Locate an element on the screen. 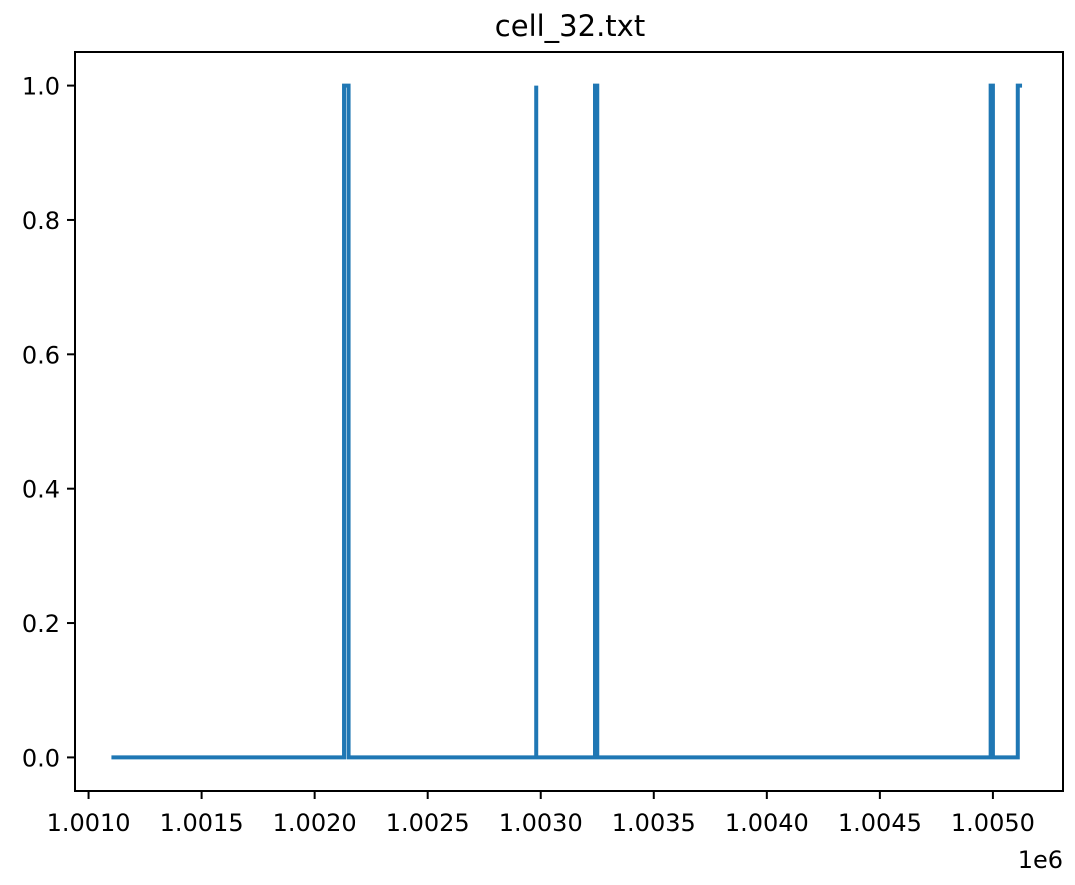 This screenshot has width=1075, height=885. x-tick-label: 1.0050 is located at coordinates (993, 823).